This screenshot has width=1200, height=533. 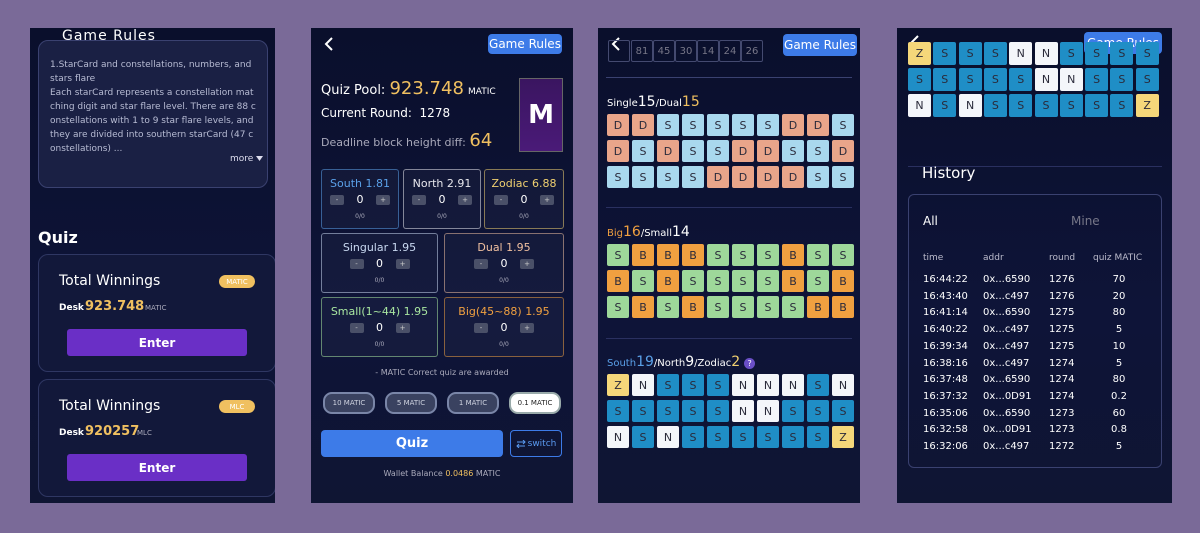 I want to click on bet-option: North 2.91 - 0 +0/0, so click(x=442, y=199).